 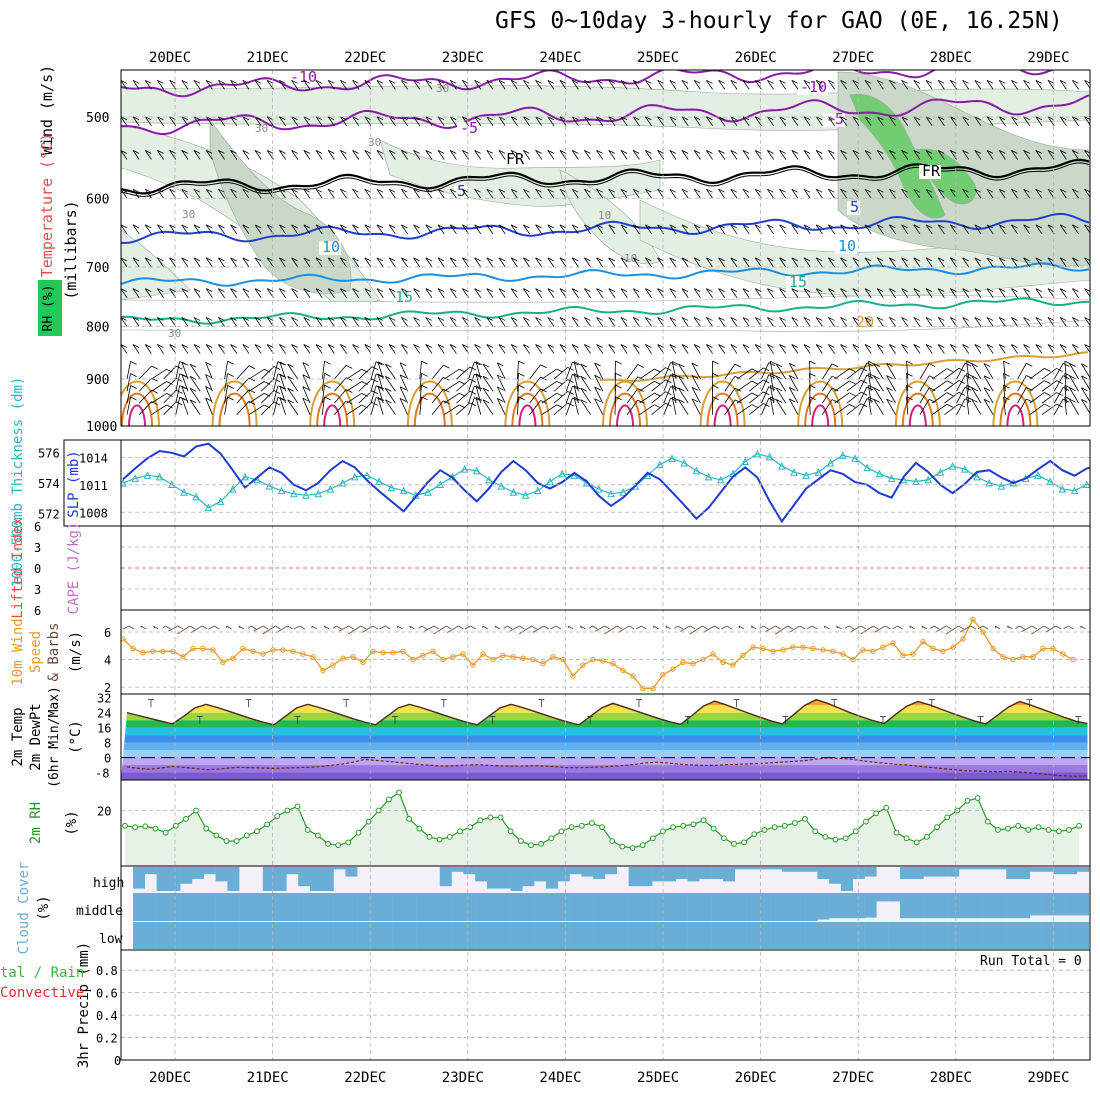 What do you see at coordinates (606, 481) in the screenshot?
I see `thickness-line` at bounding box center [606, 481].